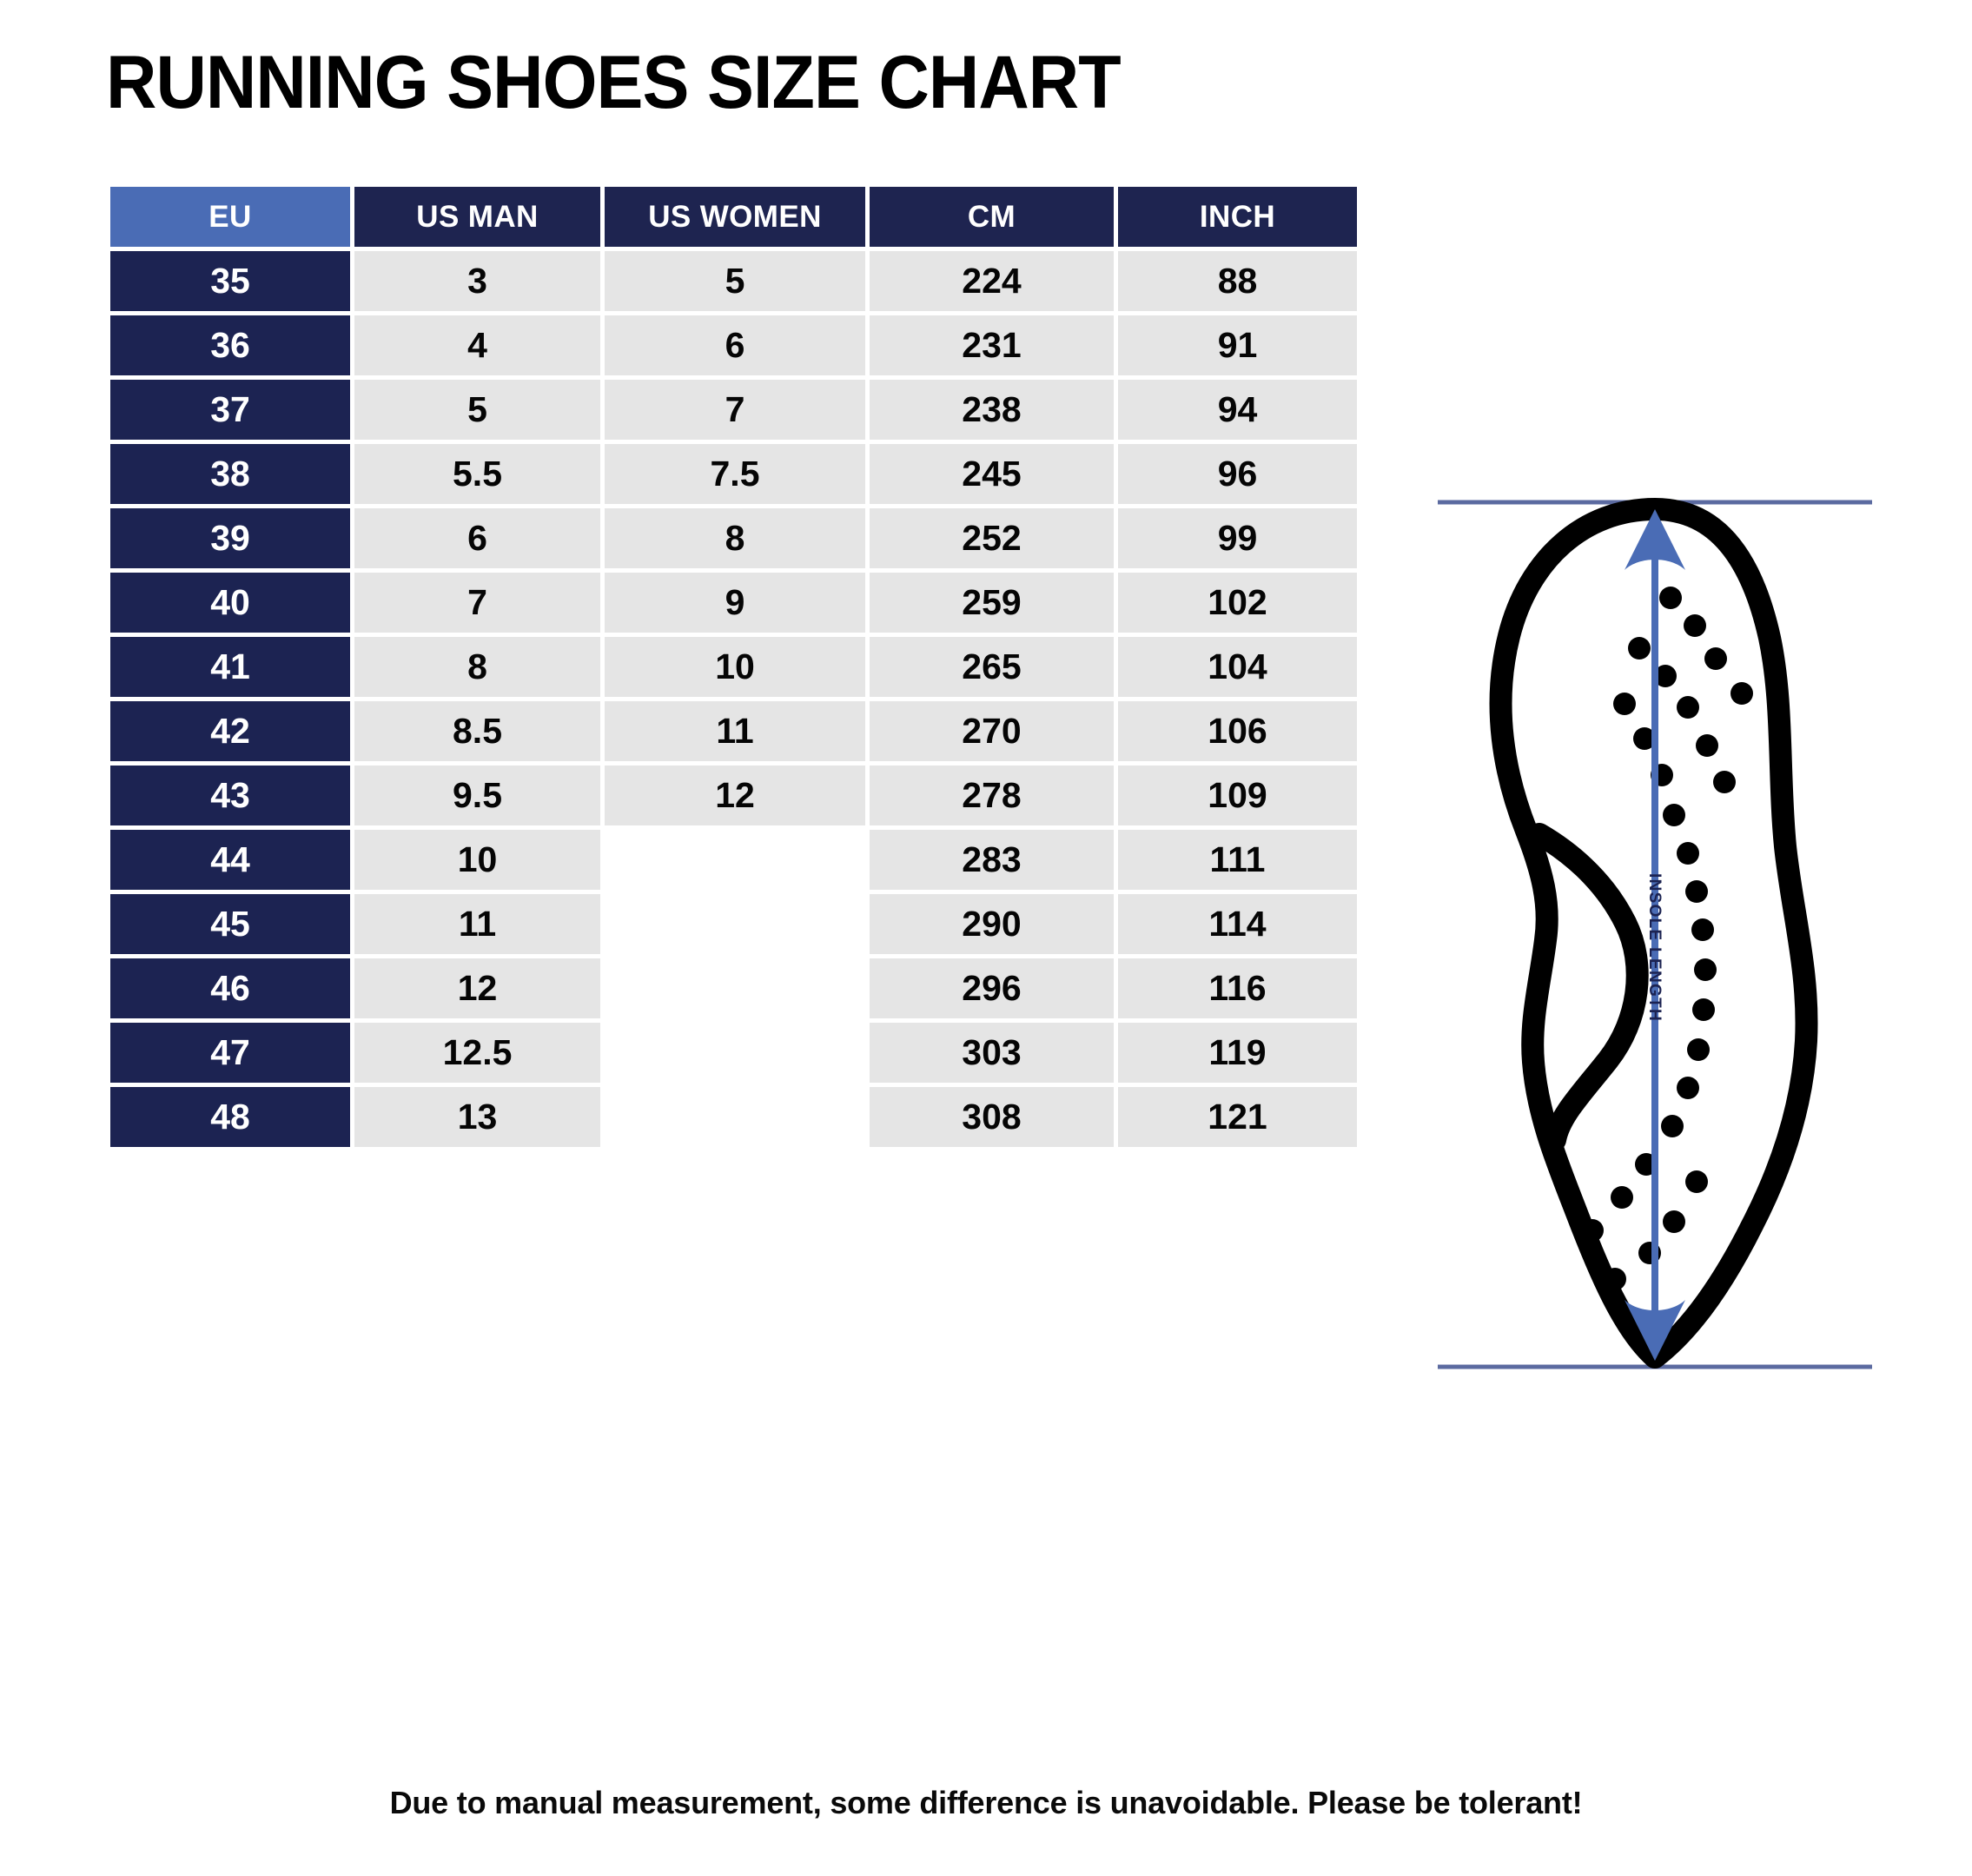 The image size is (1972, 1876). Describe the element at coordinates (992, 281) in the screenshot. I see `cell-cm: 224` at that location.